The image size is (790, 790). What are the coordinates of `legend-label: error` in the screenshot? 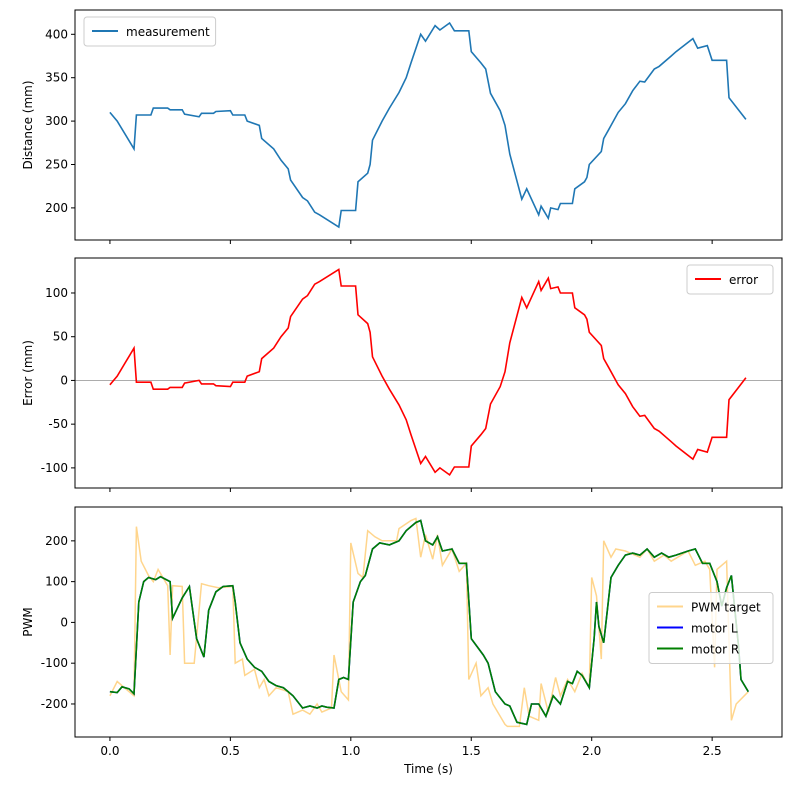 It's located at (743, 280).